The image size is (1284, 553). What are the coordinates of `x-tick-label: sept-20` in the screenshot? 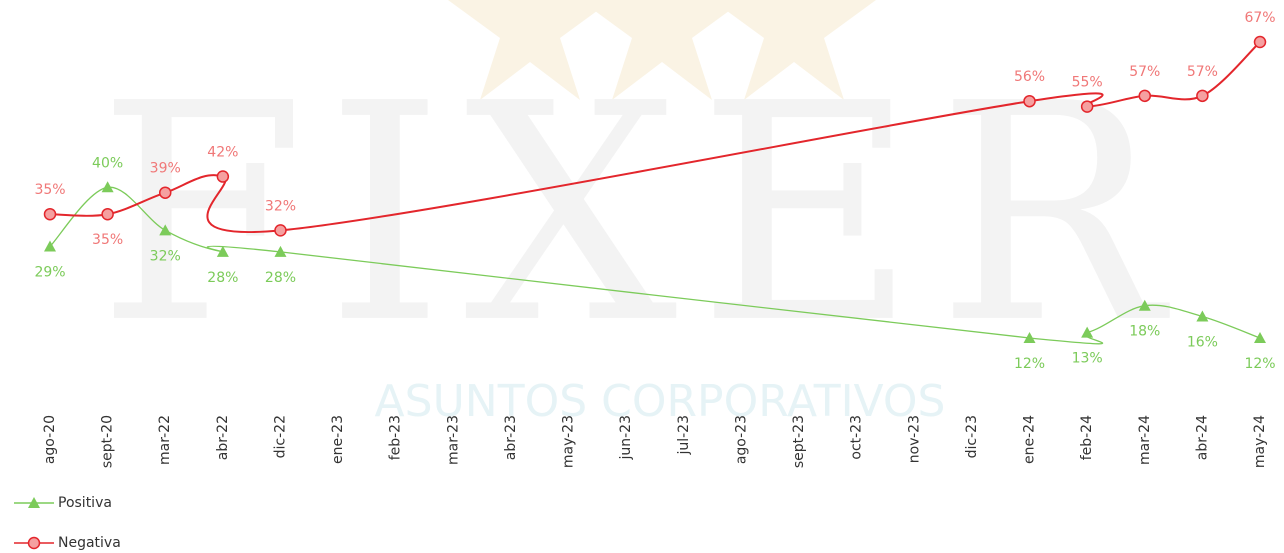 It's located at (108, 441).